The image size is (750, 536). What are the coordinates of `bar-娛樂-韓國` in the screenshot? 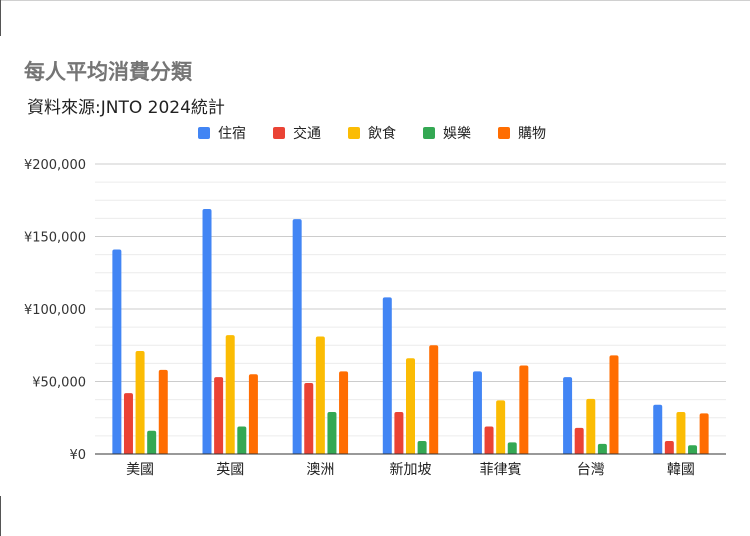 It's located at (693, 449).